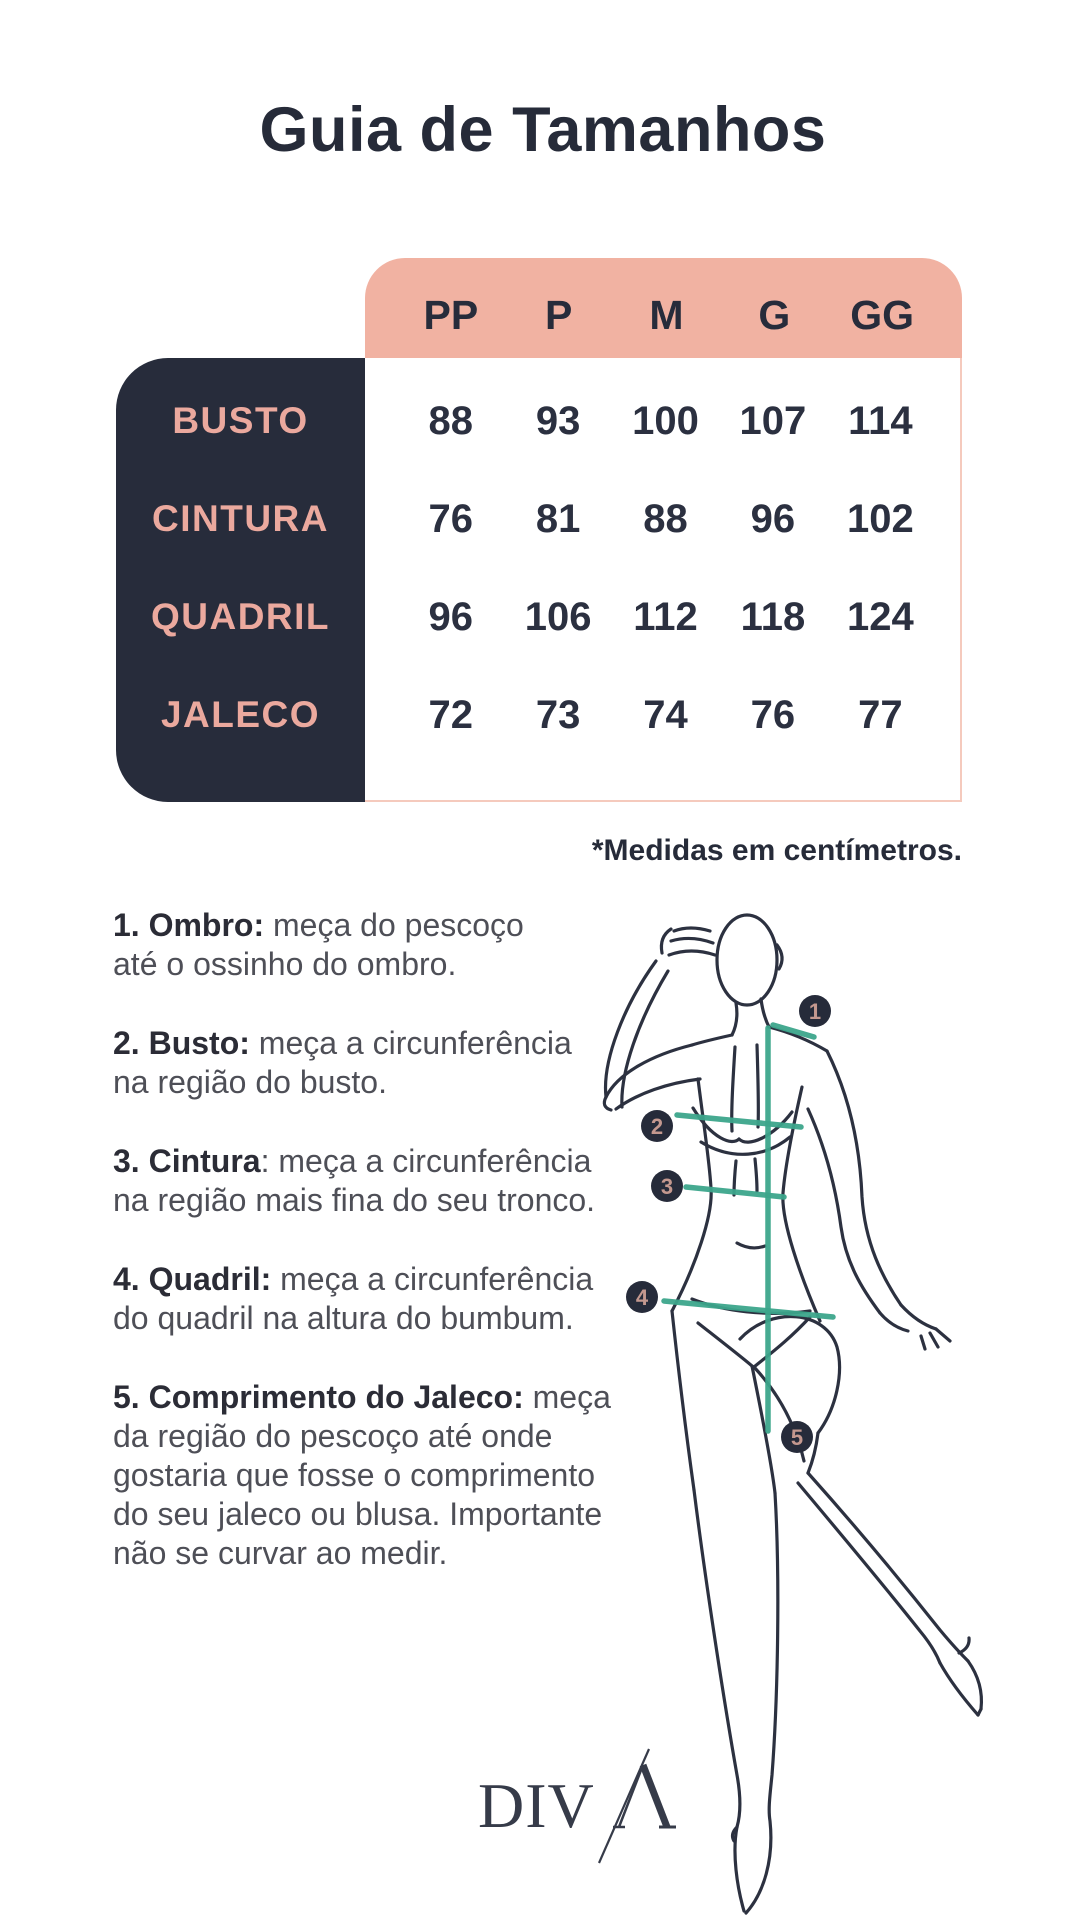 This screenshot has height=1920, width=1086. I want to click on value-cell: 100, so click(665, 420).